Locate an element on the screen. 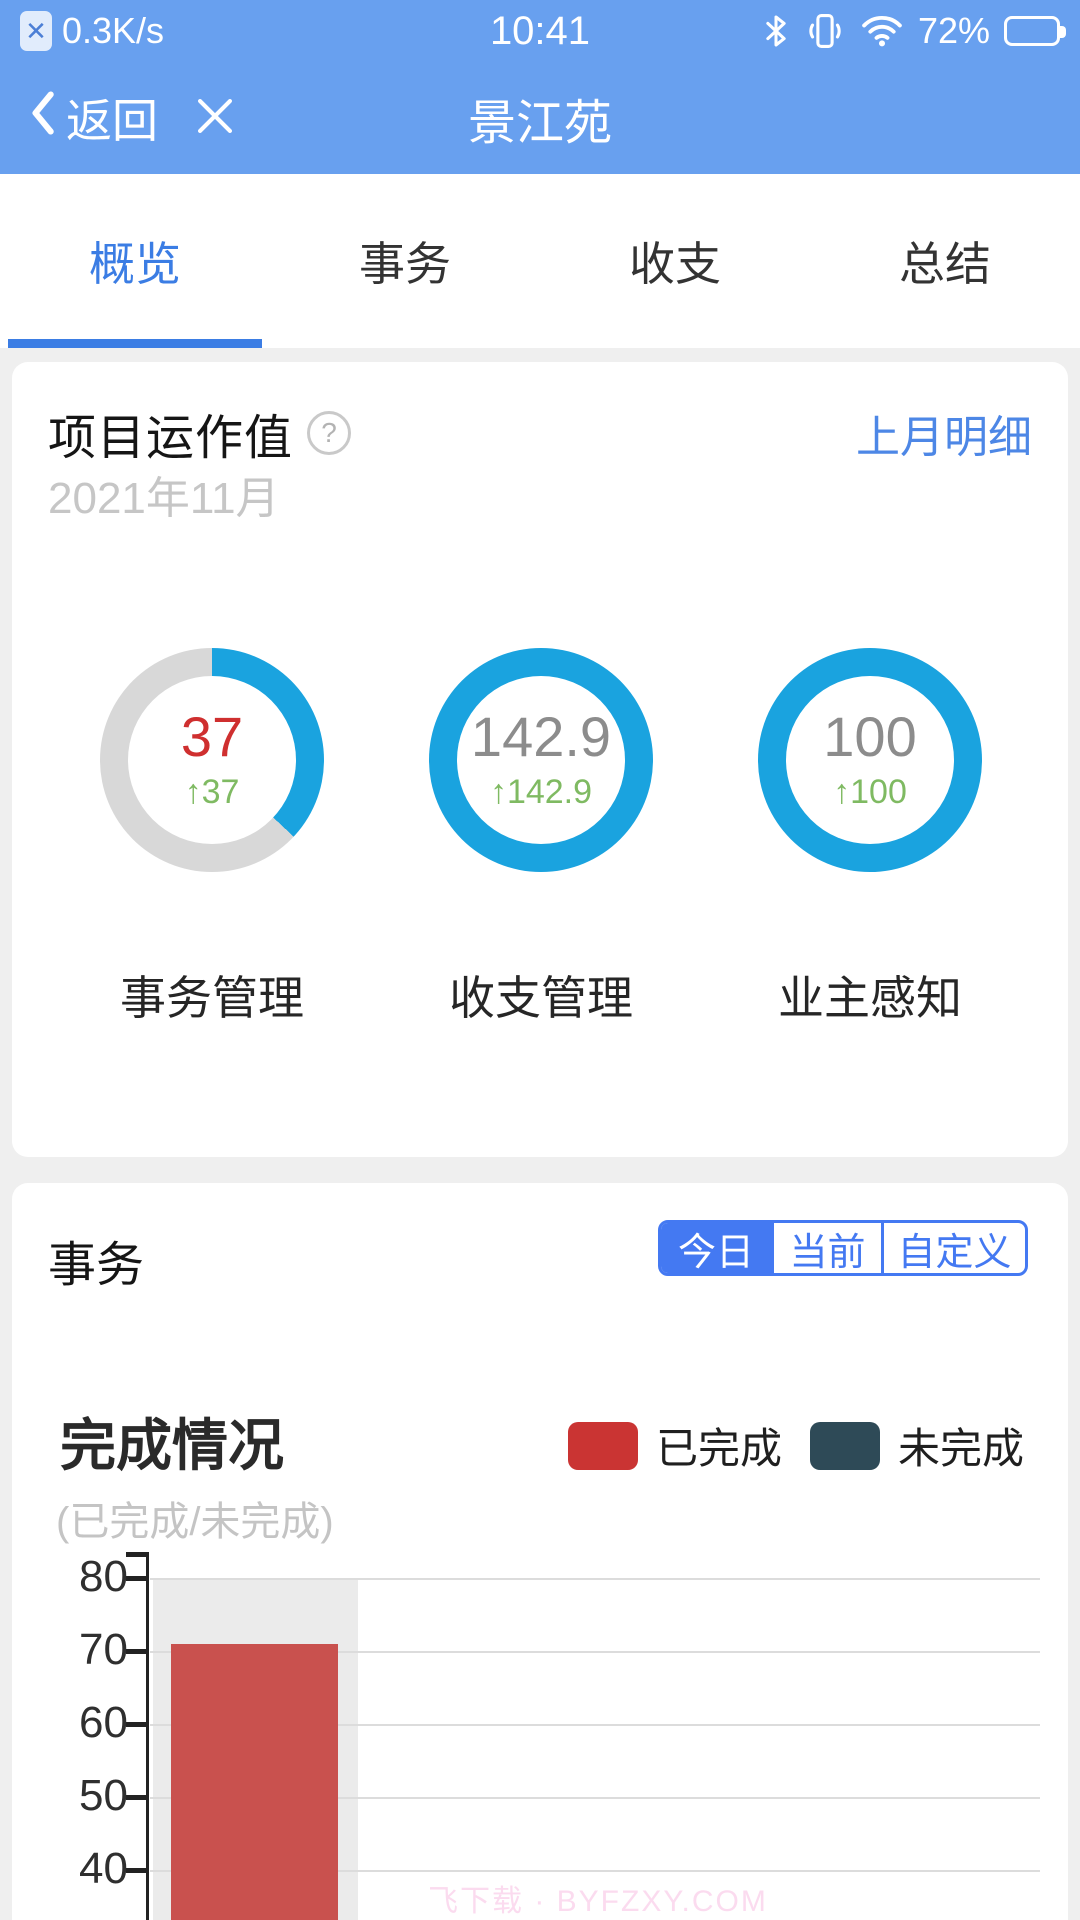 The height and width of the screenshot is (1920, 1080). donut-gauge-收支管理: 142.9 ↑142.9 is located at coordinates (541, 760).